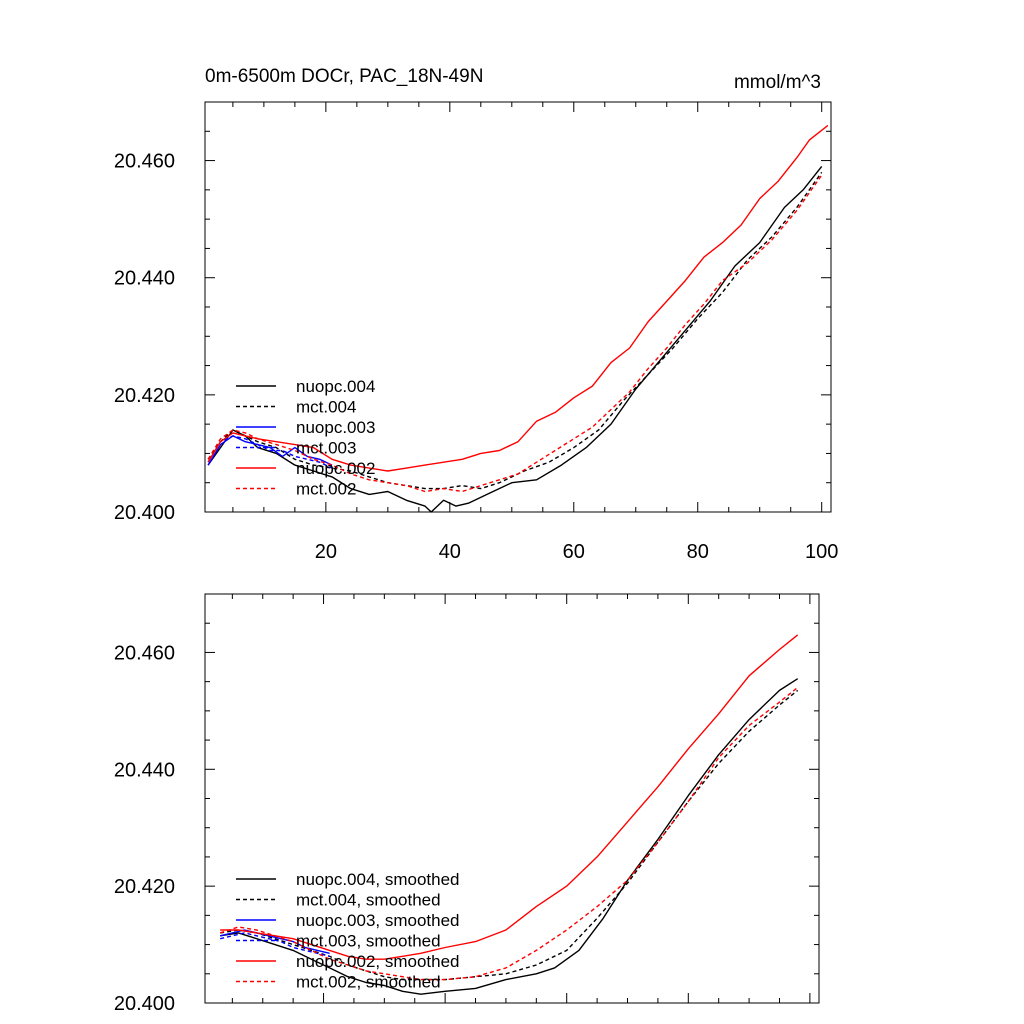 Image resolution: width=1024 pixels, height=1024 pixels. I want to click on legend-label: nuopc.004, smoothed, so click(378, 879).